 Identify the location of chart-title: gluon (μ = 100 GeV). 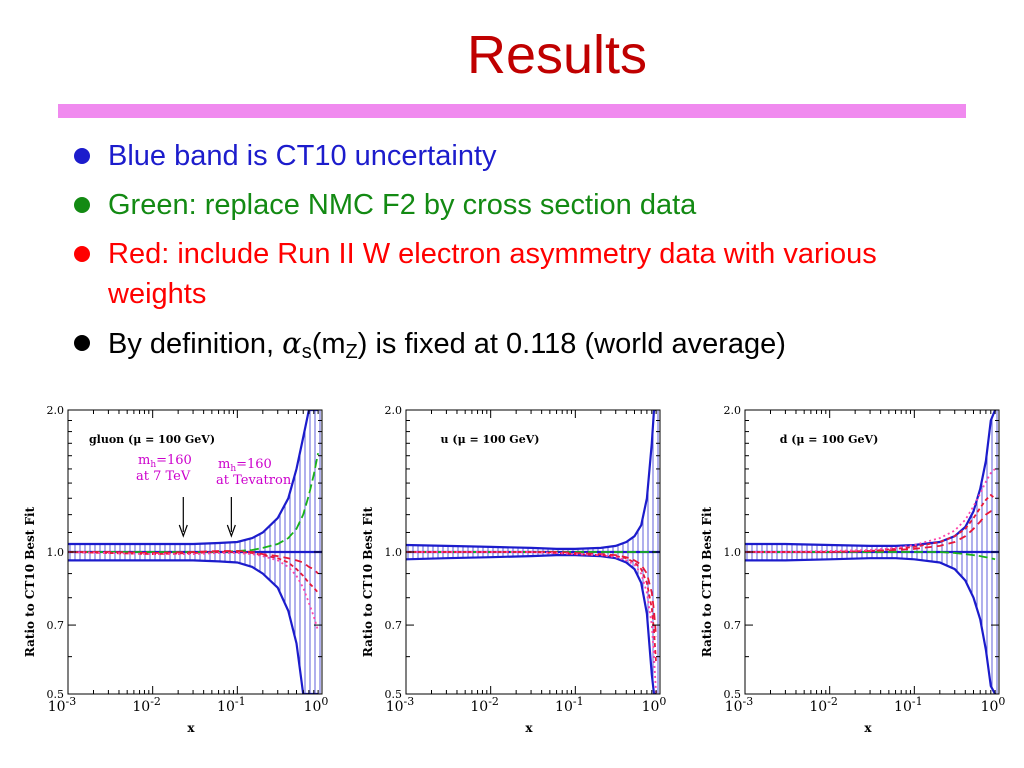
(152, 439).